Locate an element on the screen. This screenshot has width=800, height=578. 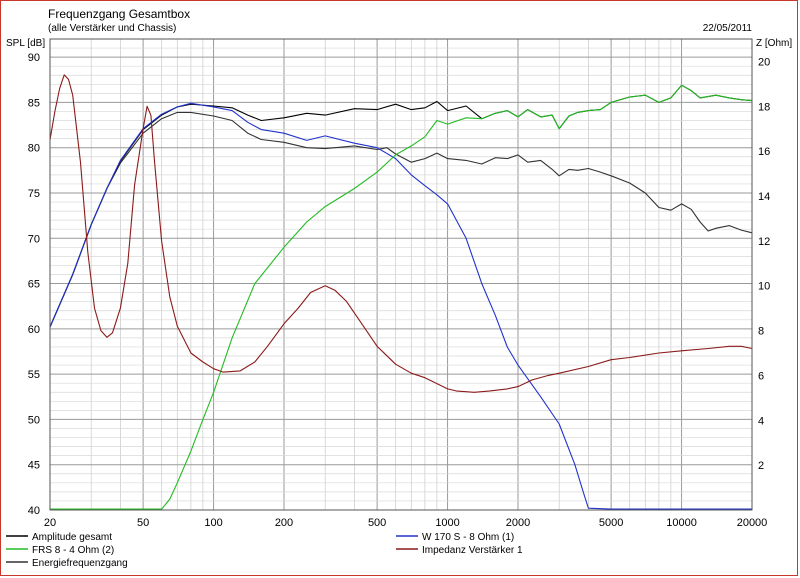
x-tick-label: 1000 is located at coordinates (447, 523).